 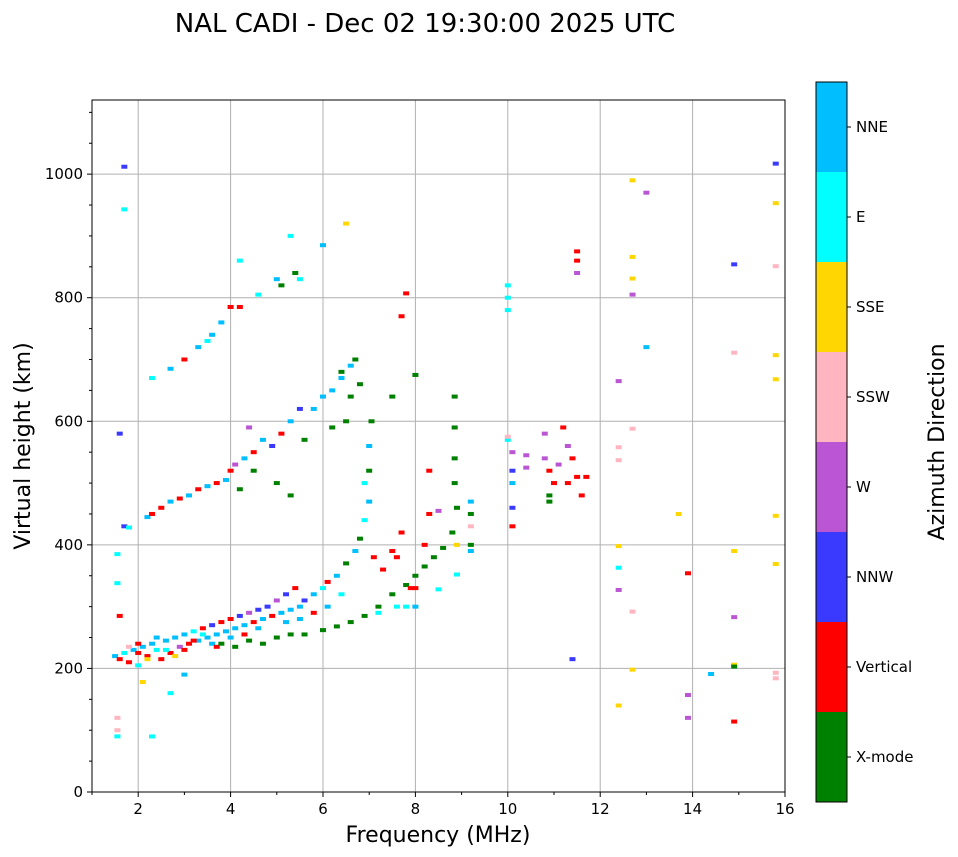 What do you see at coordinates (68, 421) in the screenshot?
I see `y-tick-label: 600` at bounding box center [68, 421].